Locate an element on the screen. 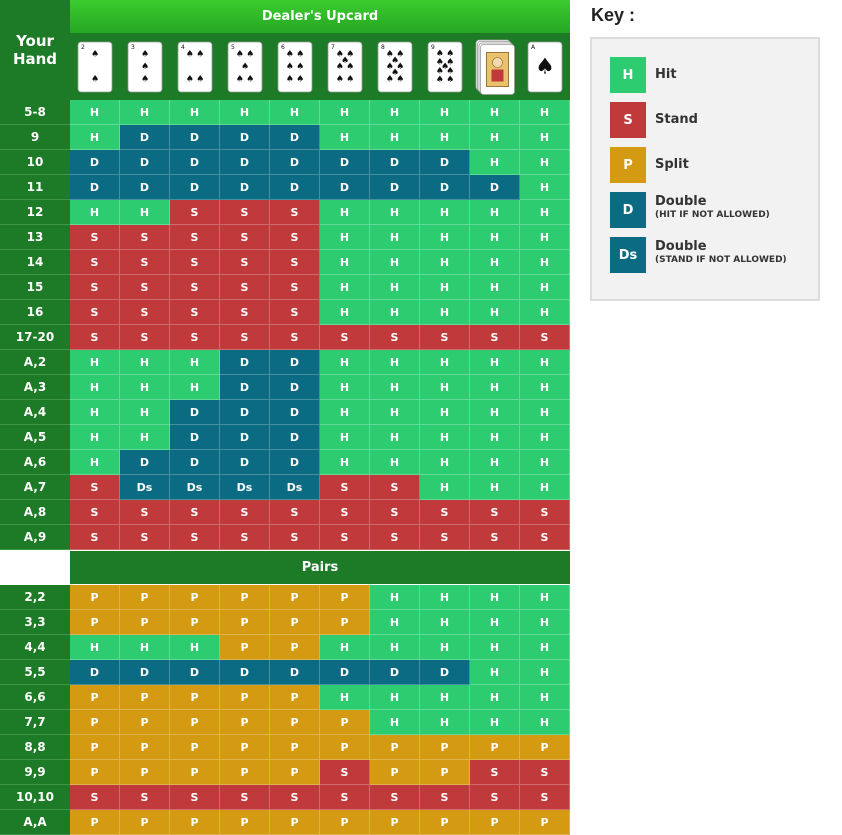 The width and height of the screenshot is (842, 835). dealer-card-5: 5 ♠ ♠ ♠ ♠ ♠ is located at coordinates (245, 66).